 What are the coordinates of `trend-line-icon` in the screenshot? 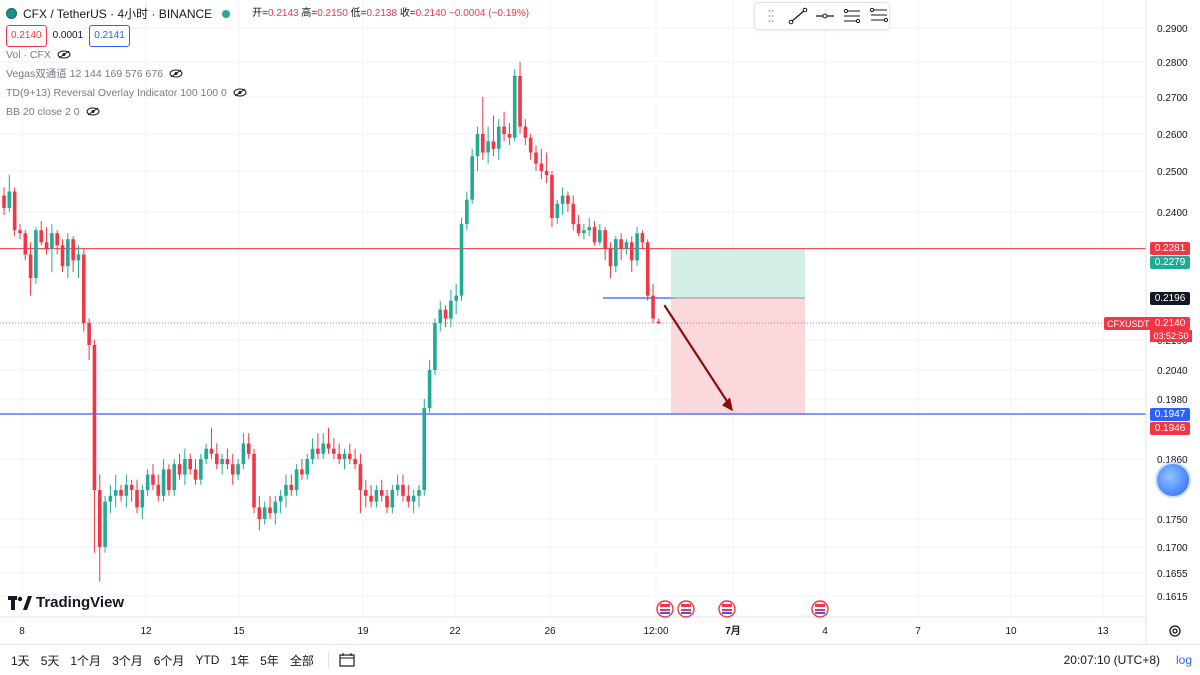 It's located at (798, 16).